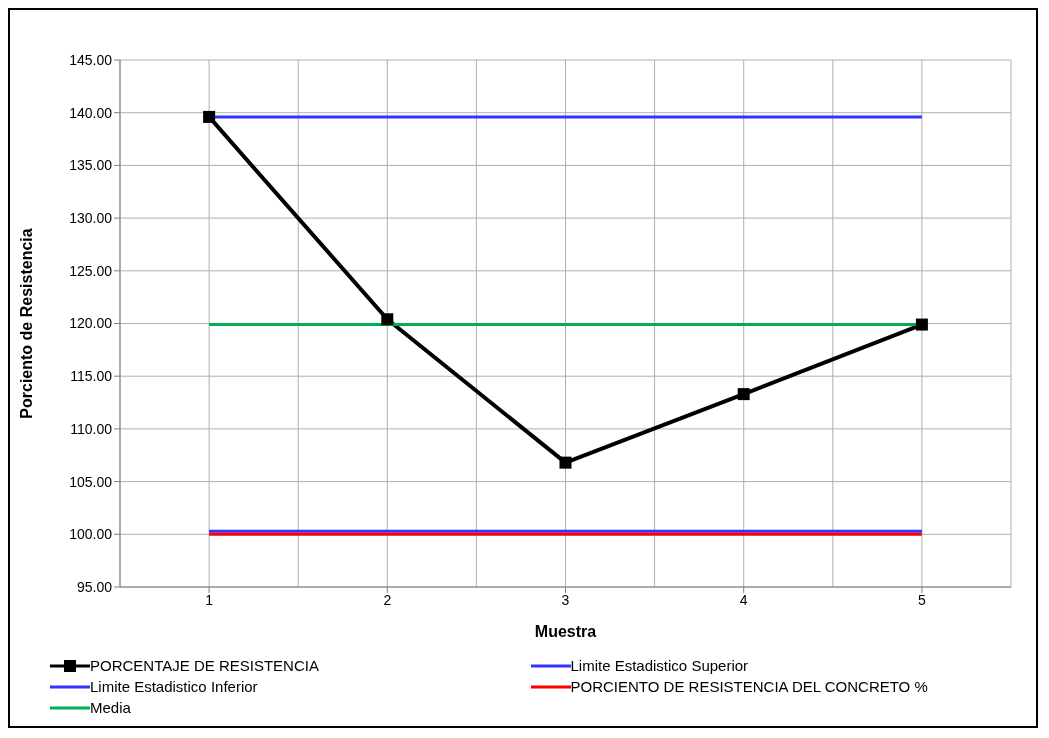 This screenshot has height=738, width=1049. What do you see at coordinates (743, 599) in the screenshot?
I see `x-tick-label: 4` at bounding box center [743, 599].